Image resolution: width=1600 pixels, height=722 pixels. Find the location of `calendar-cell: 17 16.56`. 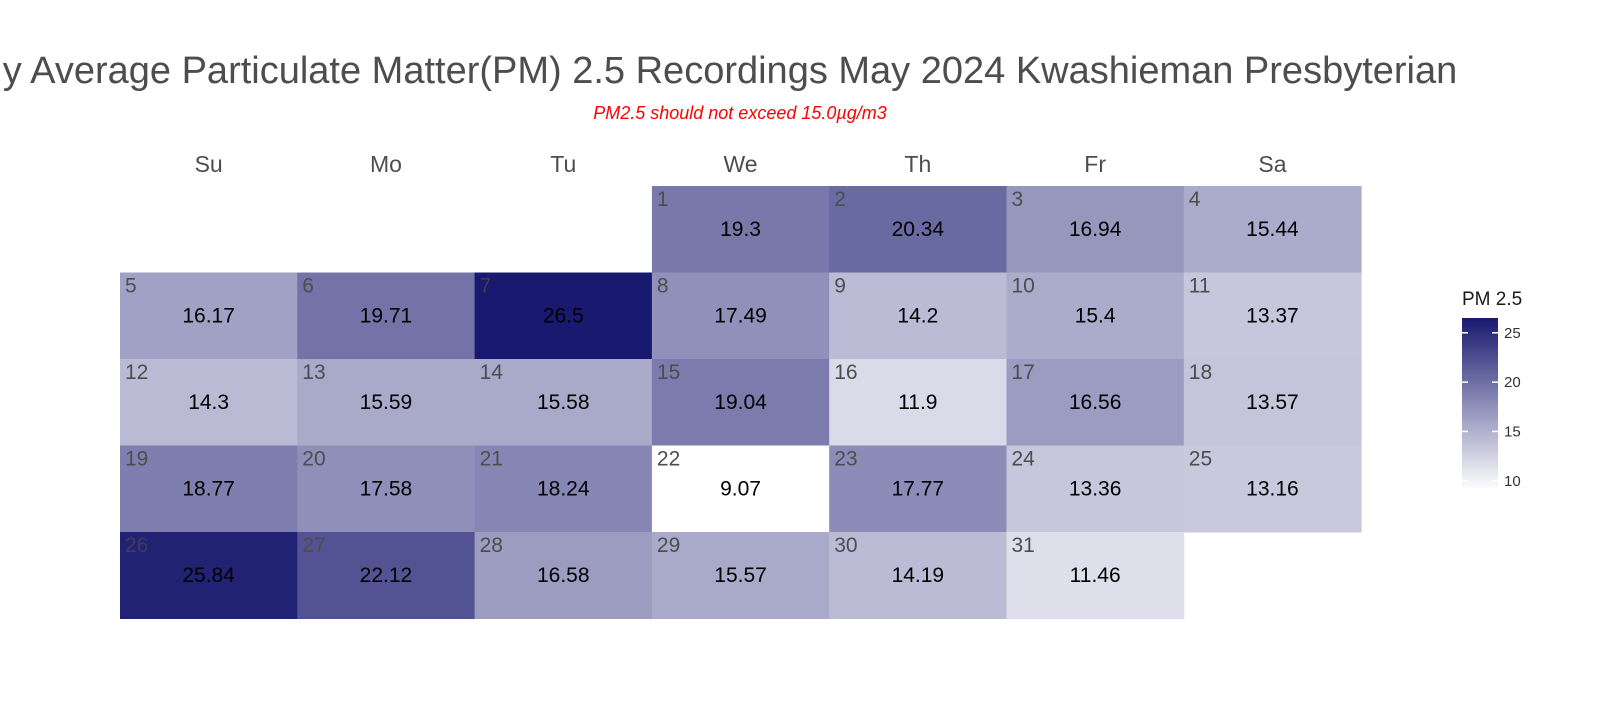

calendar-cell: 17 16.56 is located at coordinates (1095, 402).